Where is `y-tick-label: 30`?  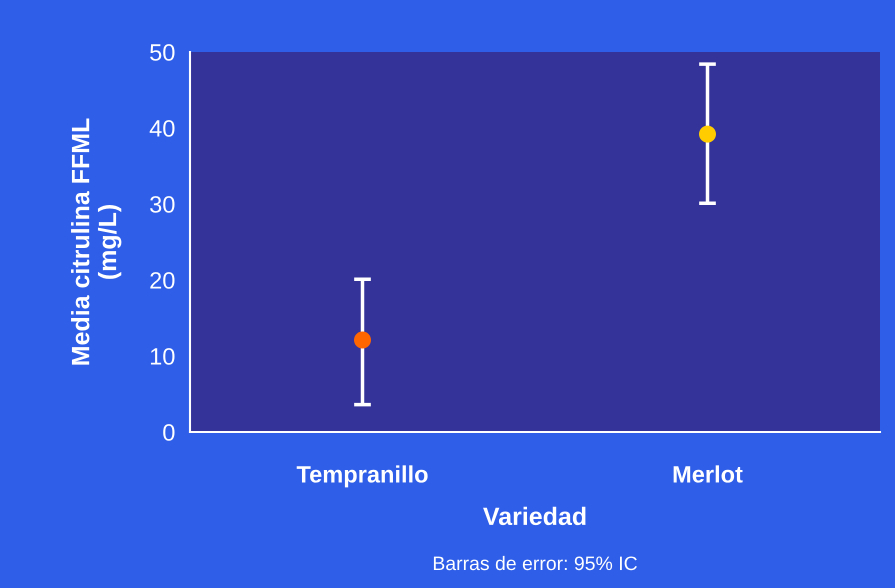 y-tick-label: 30 is located at coordinates (162, 204).